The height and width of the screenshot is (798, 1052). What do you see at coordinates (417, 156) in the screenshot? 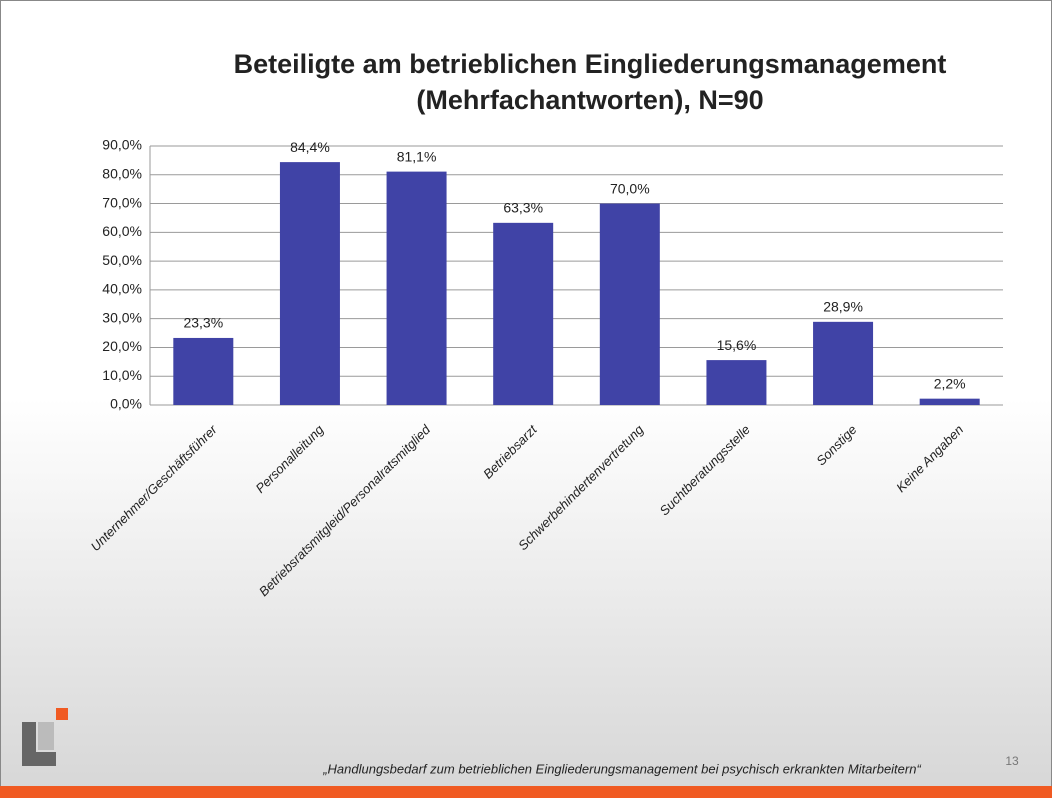
I see `value-label: 81,1%` at bounding box center [417, 156].